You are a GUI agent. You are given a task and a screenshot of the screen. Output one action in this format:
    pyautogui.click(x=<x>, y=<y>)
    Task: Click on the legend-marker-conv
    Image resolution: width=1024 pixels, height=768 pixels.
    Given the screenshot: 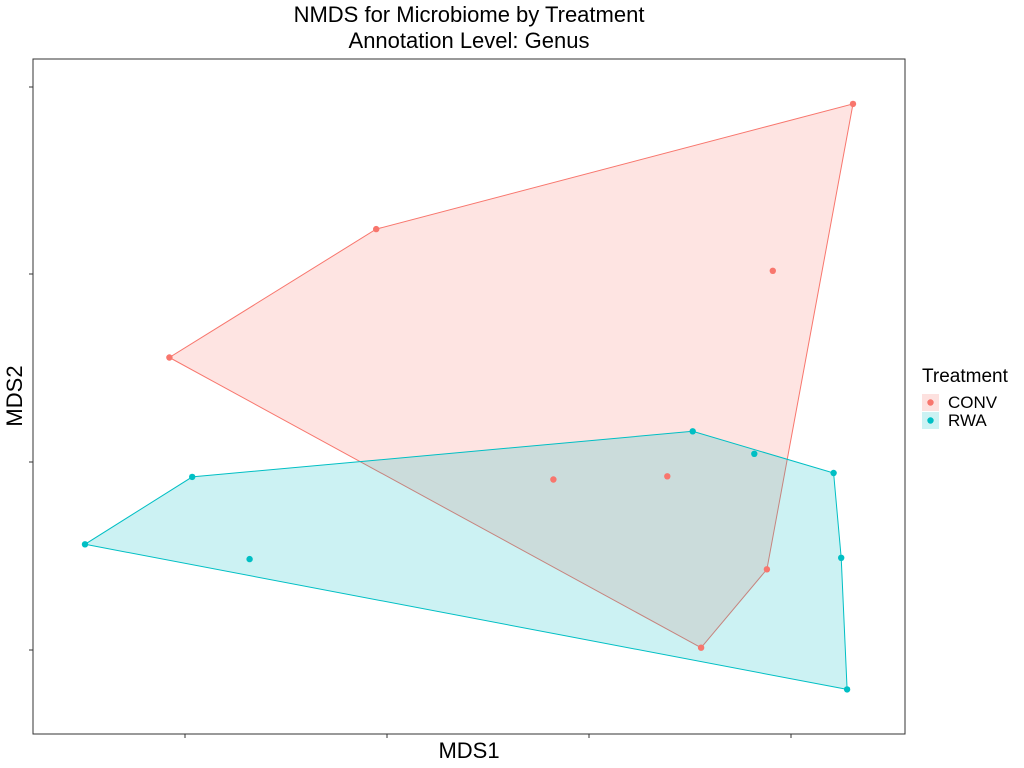 What is the action you would take?
    pyautogui.click(x=930, y=402)
    